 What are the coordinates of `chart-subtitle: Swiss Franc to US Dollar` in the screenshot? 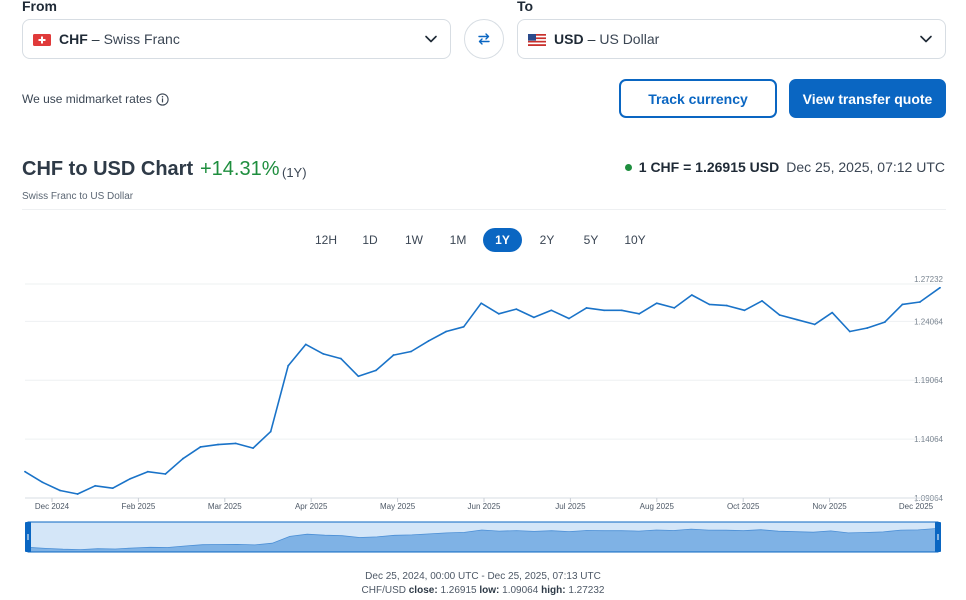 It's located at (78, 196).